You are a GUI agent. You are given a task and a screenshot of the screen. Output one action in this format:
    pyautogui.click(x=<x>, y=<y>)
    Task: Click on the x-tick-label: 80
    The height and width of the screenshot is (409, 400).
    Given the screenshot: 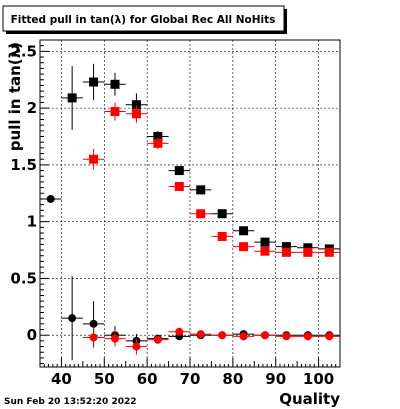 What is the action you would take?
    pyautogui.click(x=232, y=379)
    